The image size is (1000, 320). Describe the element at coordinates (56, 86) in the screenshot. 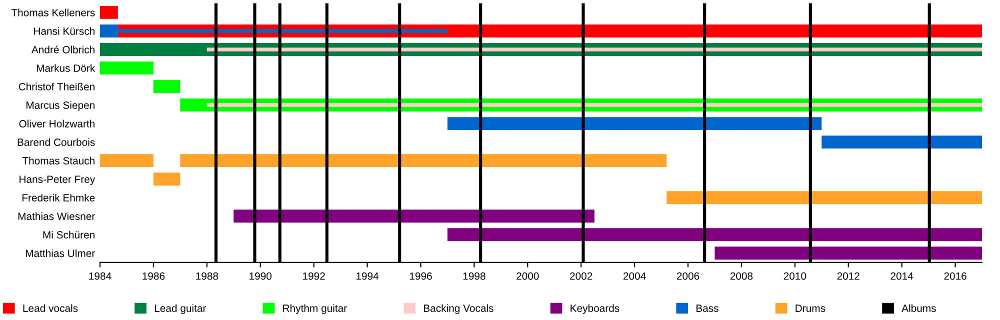

I see `y-tick-label: Christof Theißen` at that location.